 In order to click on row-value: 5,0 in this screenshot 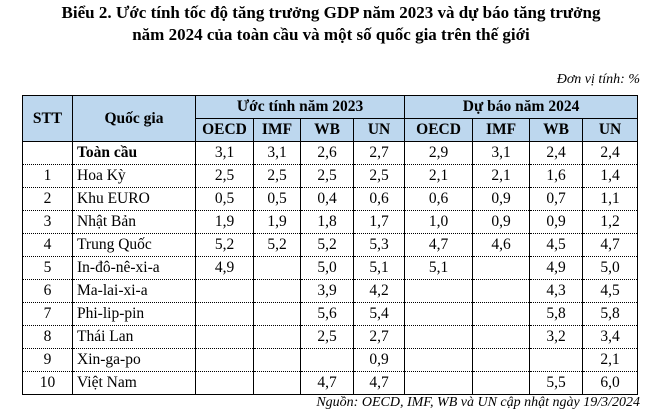, I will do `click(327, 268)`.